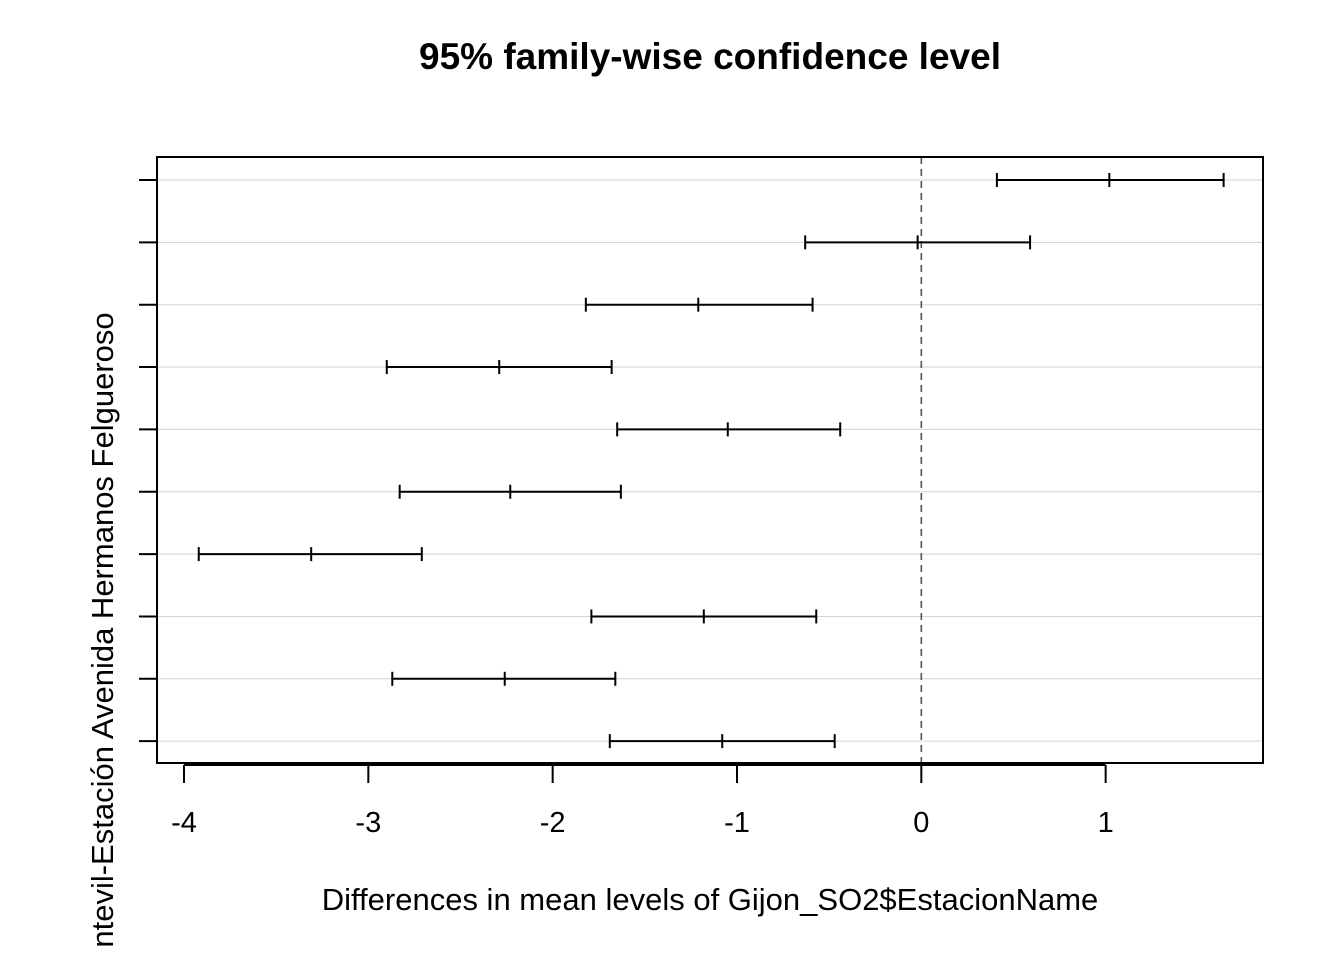 Image resolution: width=1344 pixels, height=960 pixels. What do you see at coordinates (642, 801) in the screenshot?
I see `x-axis: -4 -3 -2 -1 0 1` at bounding box center [642, 801].